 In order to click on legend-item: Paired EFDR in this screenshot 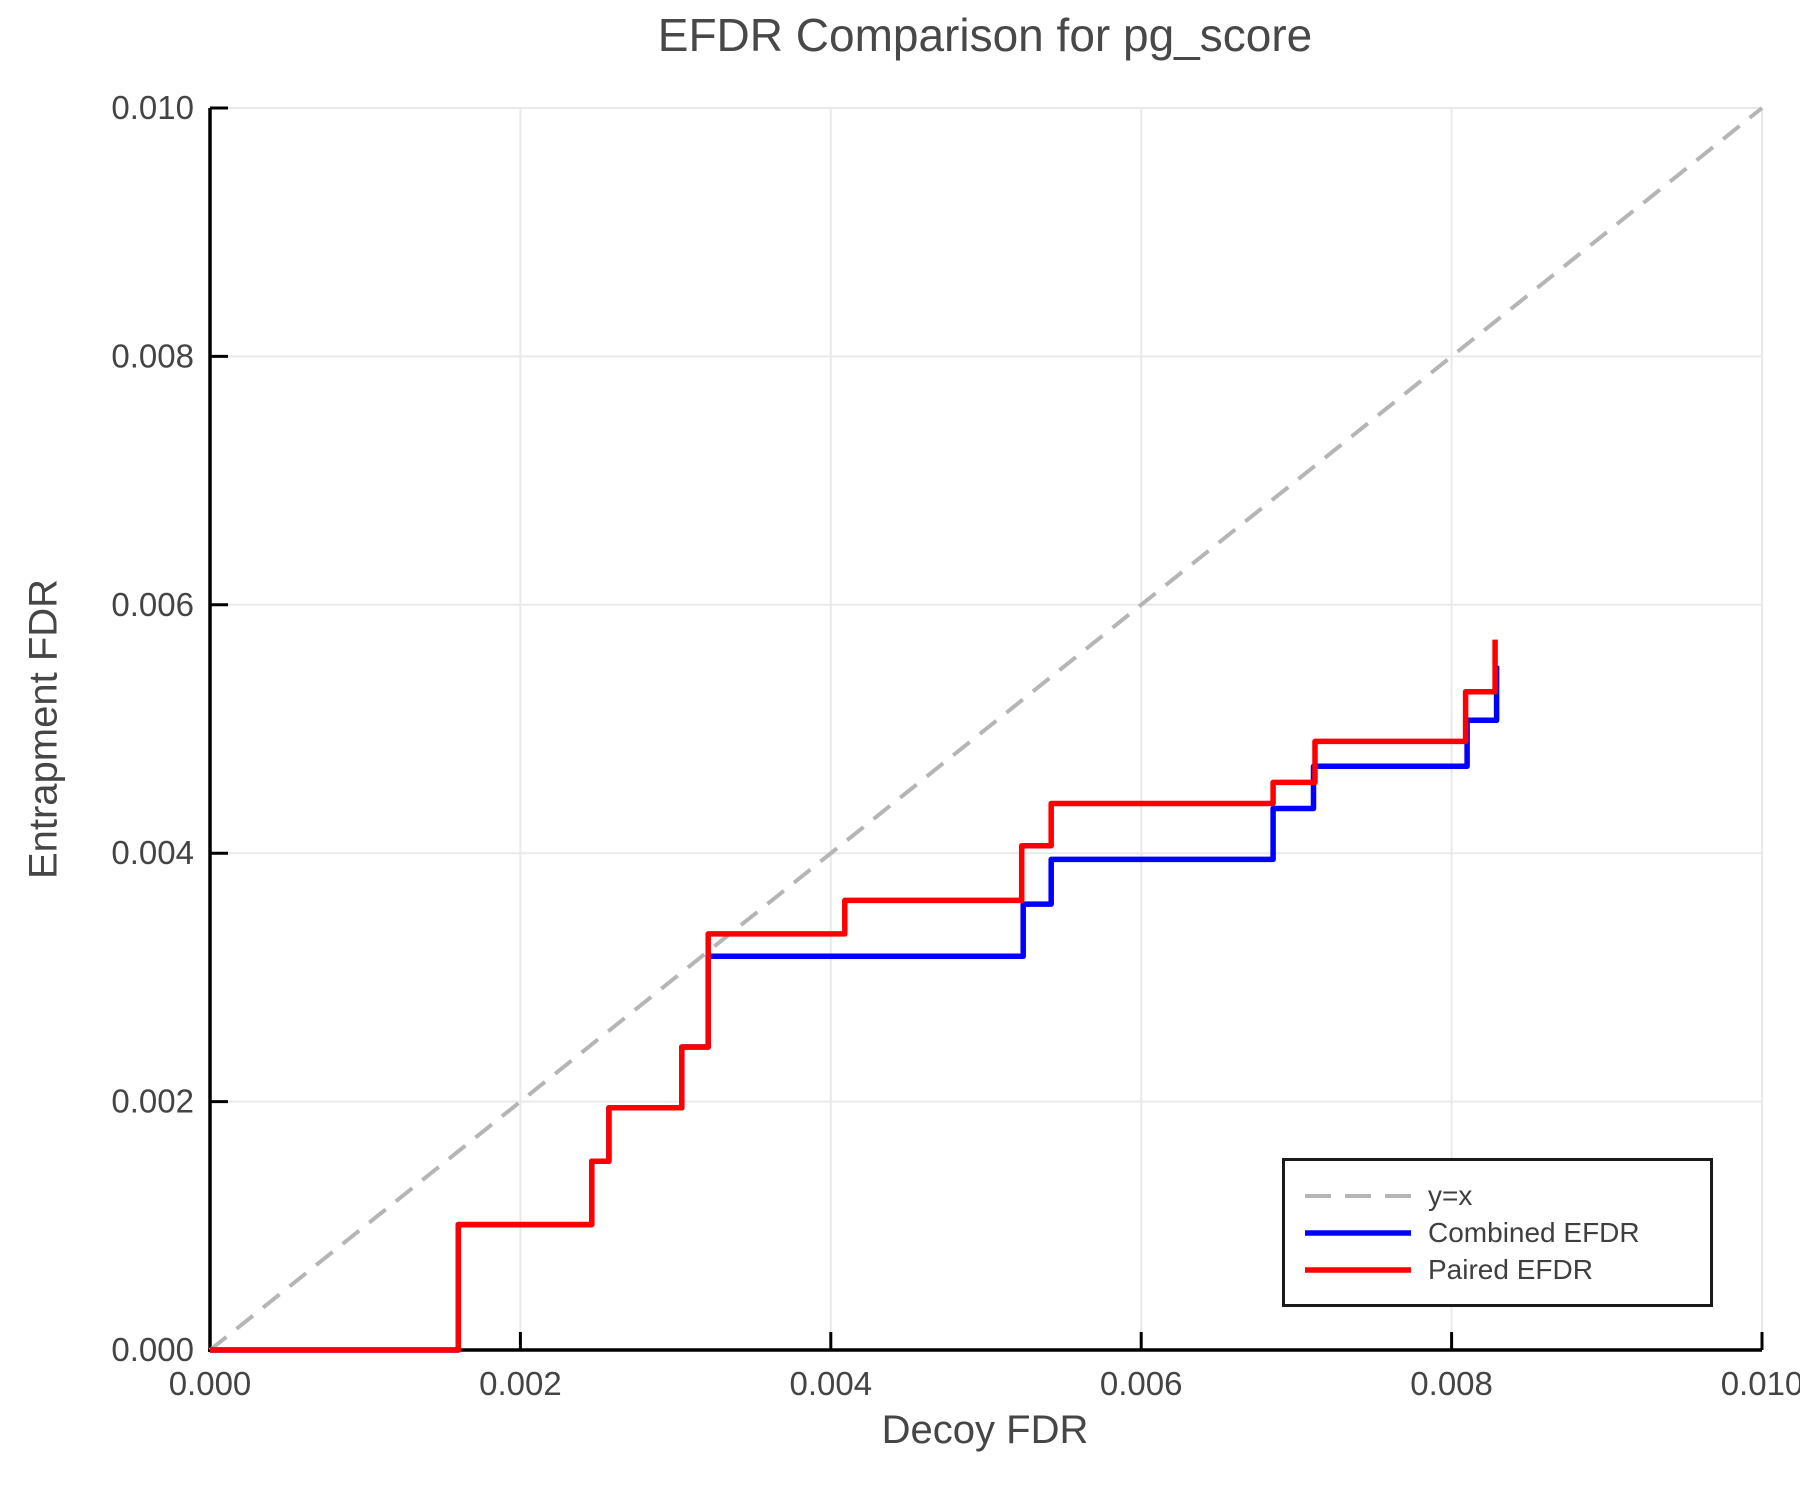, I will do `click(1506, 1269)`.